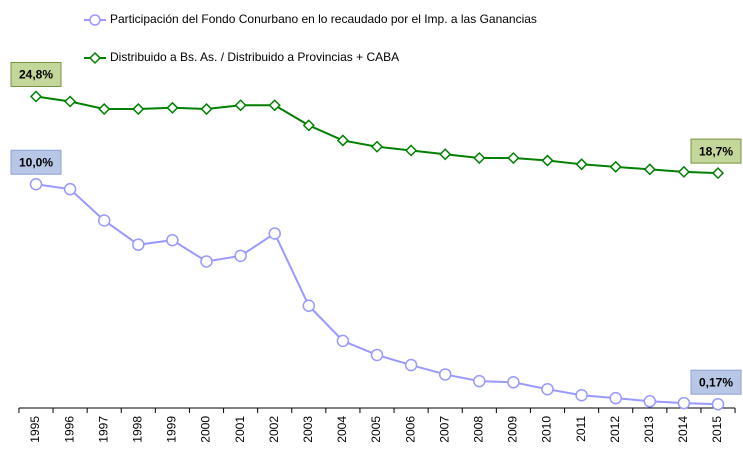 The width and height of the screenshot is (743, 455). I want to click on x-tick-label: 2004, so click(342, 429).